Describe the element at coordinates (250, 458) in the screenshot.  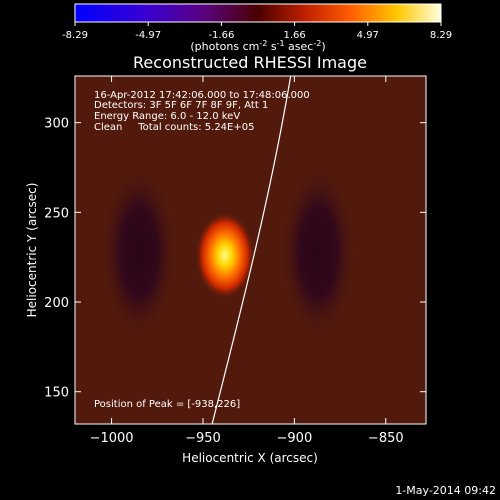
I see `x-axis-title: Heliocentric X (arcsec)` at that location.